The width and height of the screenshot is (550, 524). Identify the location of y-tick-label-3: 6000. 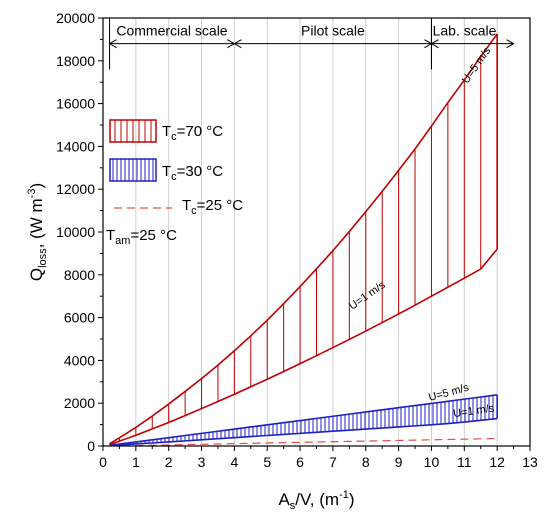
(79, 318).